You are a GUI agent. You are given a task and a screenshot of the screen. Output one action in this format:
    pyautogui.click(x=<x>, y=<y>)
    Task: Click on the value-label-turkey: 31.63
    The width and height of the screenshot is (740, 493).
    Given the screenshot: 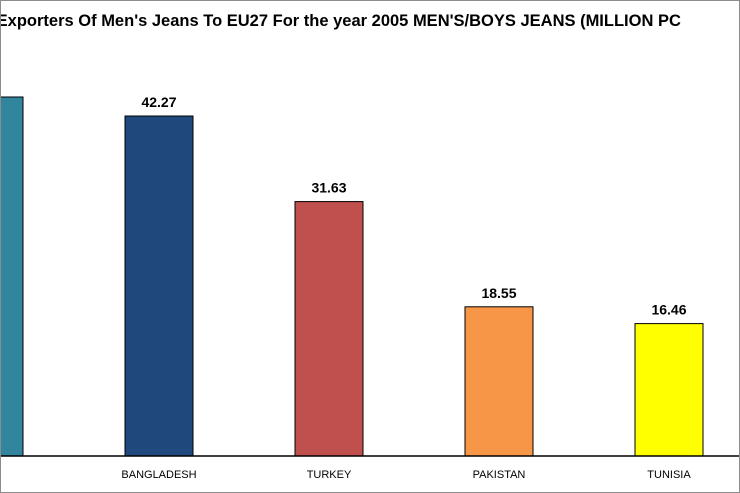 What is the action you would take?
    pyautogui.click(x=328, y=188)
    